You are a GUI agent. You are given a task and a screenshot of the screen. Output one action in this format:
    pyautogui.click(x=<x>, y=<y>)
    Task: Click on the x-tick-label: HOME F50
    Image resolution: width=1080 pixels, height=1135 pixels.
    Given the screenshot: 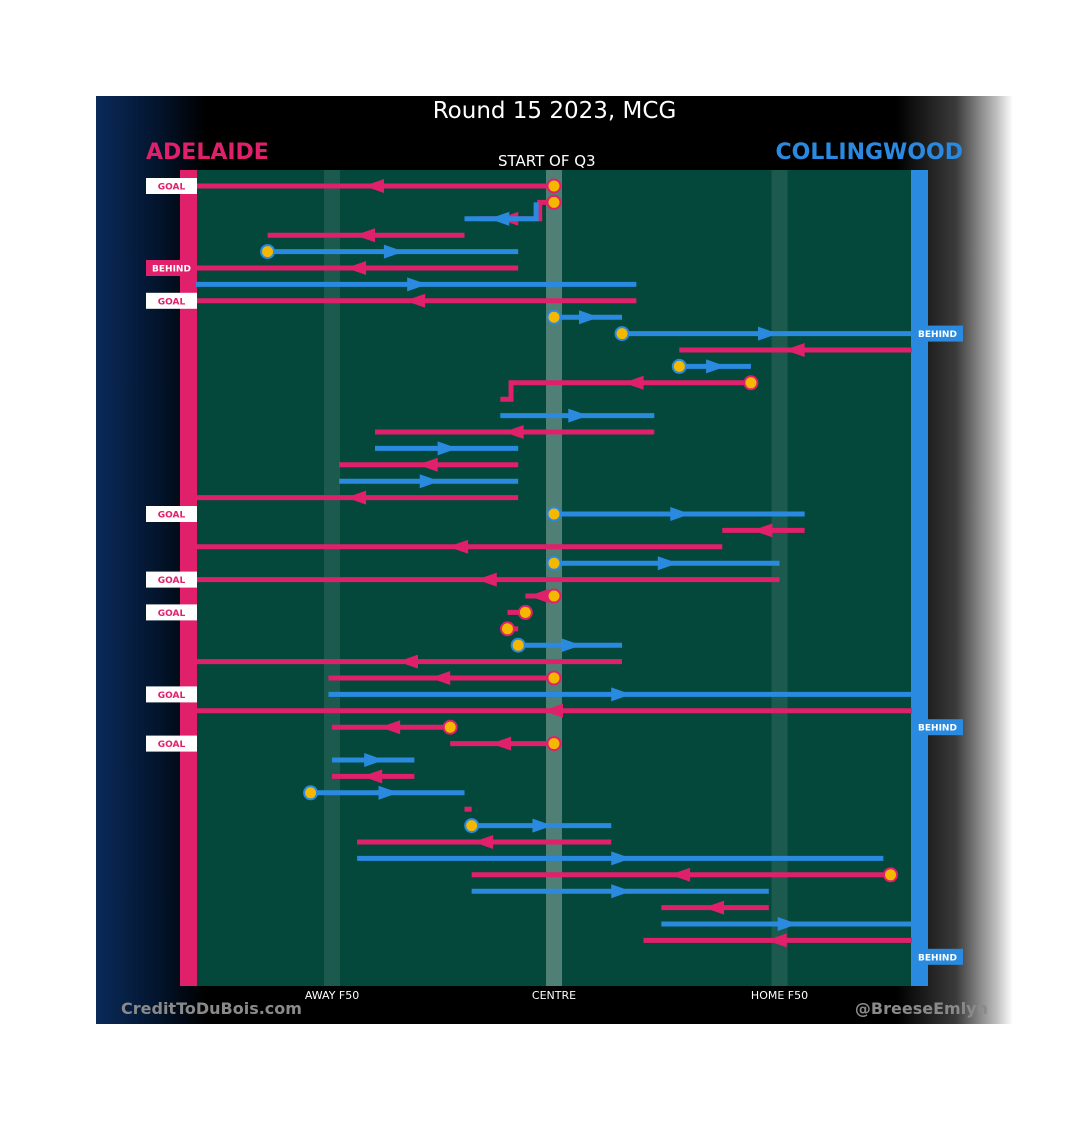 What is the action you would take?
    pyautogui.click(x=779, y=995)
    